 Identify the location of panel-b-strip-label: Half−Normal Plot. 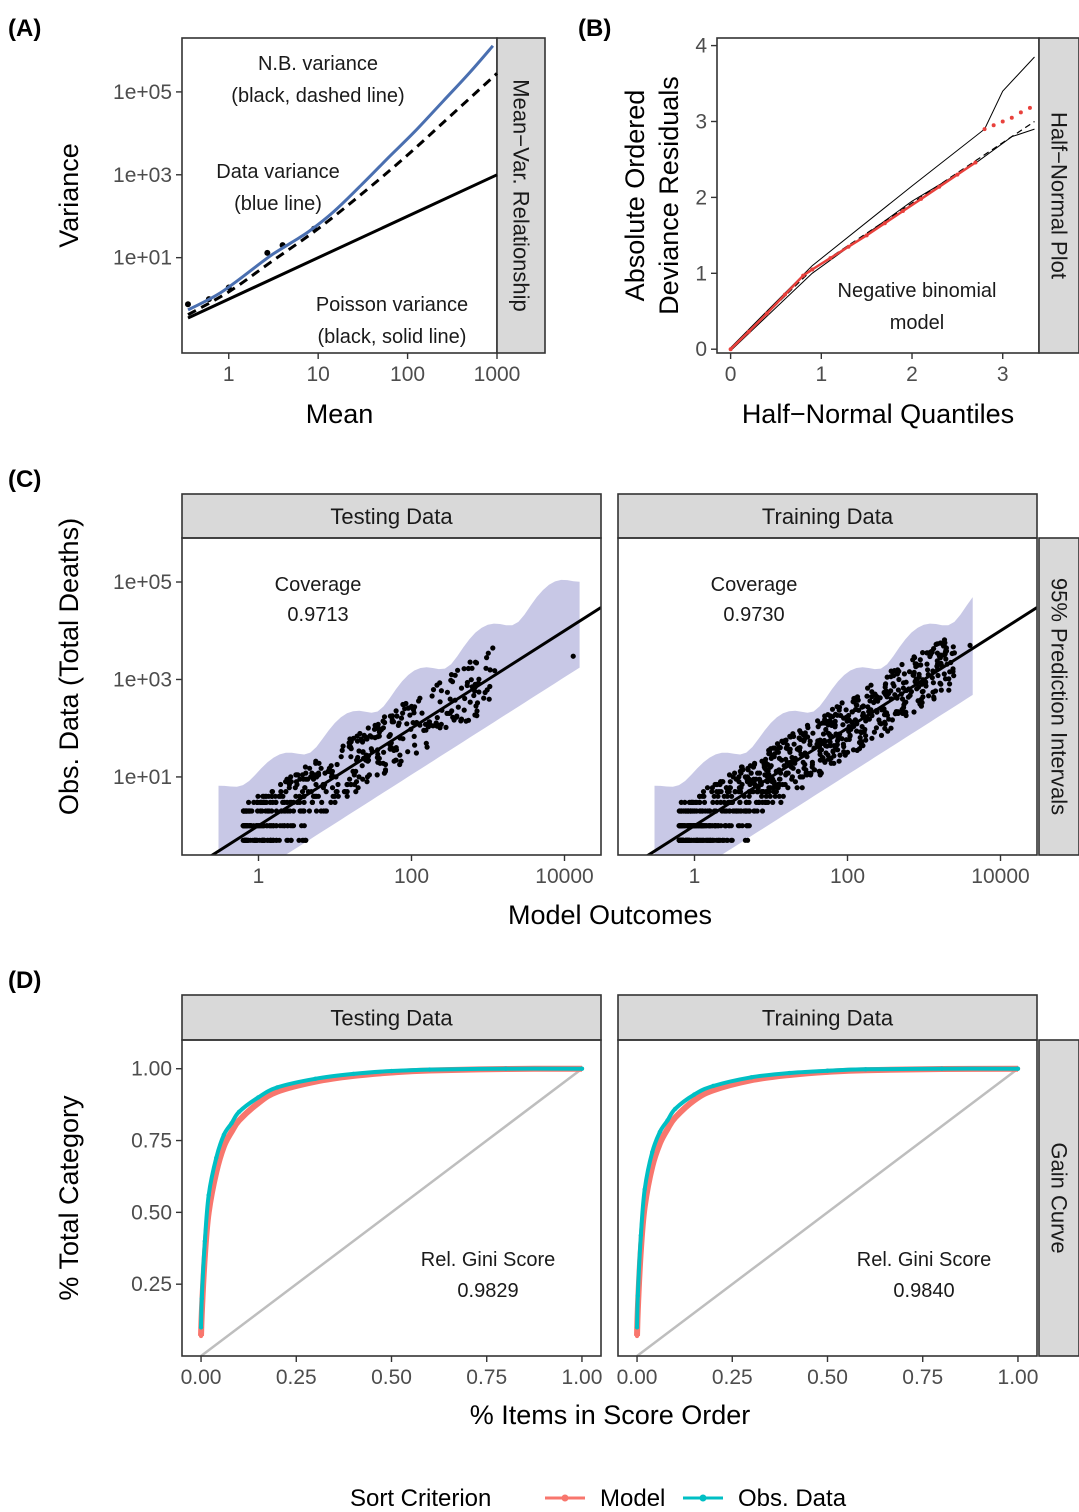
(1059, 195).